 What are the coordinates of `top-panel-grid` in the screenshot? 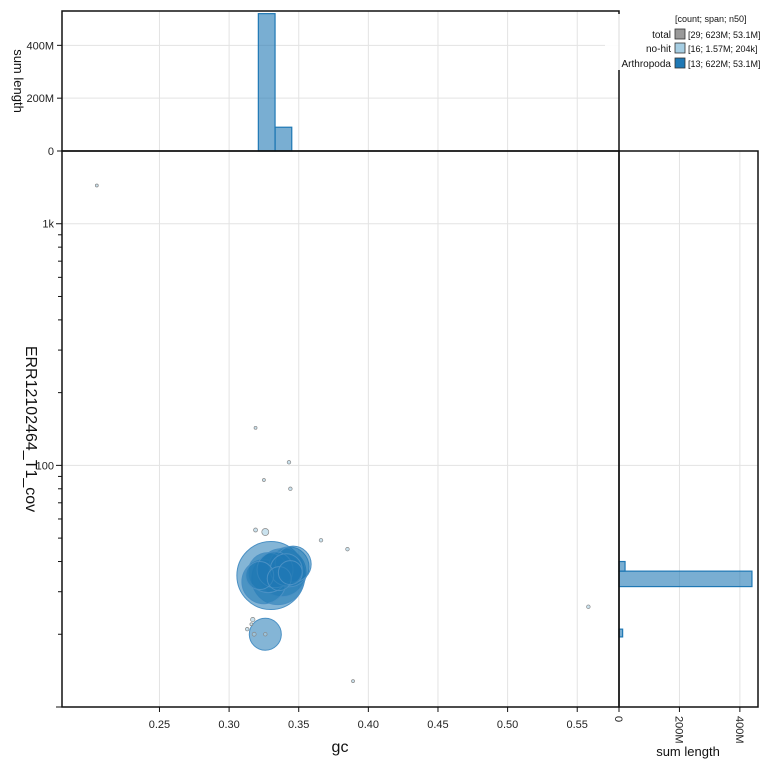 It's located at (340, 81).